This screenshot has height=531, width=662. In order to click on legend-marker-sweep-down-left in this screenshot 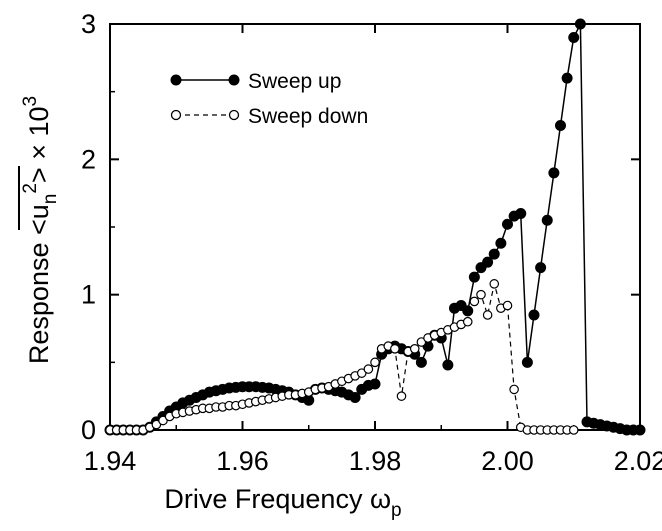, I will do `click(176, 115)`.